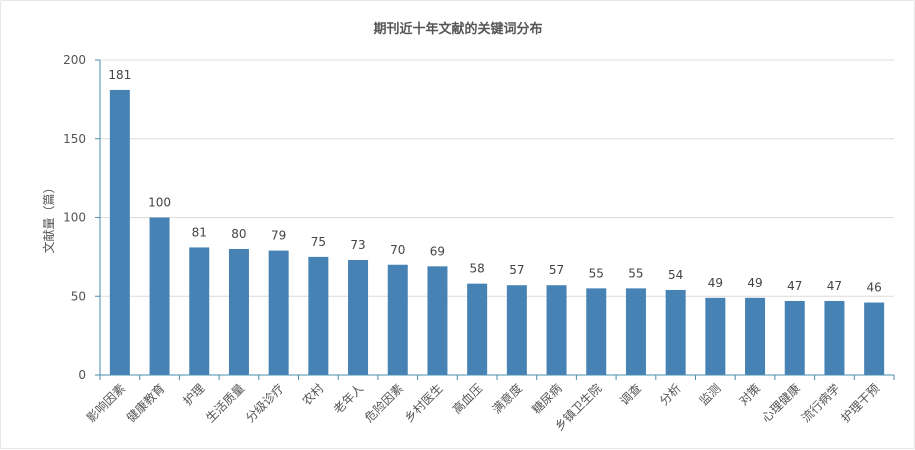  I want to click on x-category-label: 老年人, so click(348, 398).